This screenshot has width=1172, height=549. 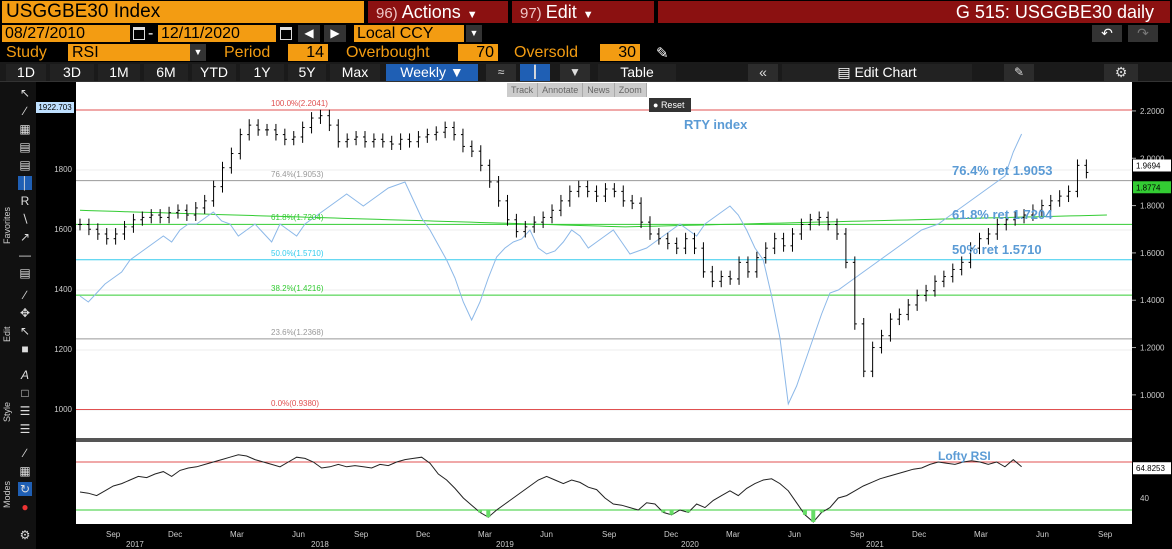 What do you see at coordinates (535, 72) in the screenshot?
I see `bar-chart-icon: ┃` at bounding box center [535, 72].